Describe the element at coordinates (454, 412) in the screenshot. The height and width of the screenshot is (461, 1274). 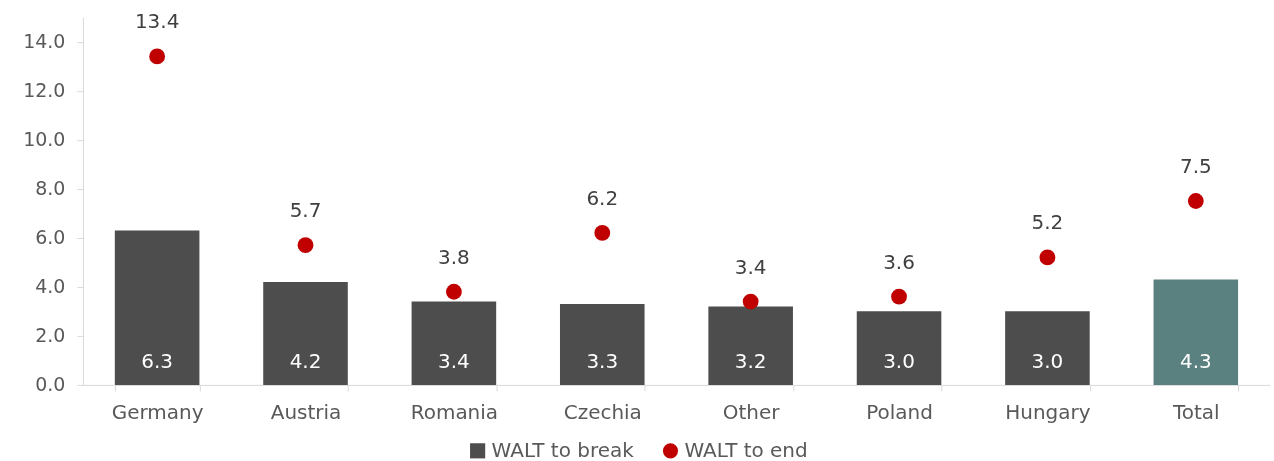
I see `x-tick-label: Romania` at that location.